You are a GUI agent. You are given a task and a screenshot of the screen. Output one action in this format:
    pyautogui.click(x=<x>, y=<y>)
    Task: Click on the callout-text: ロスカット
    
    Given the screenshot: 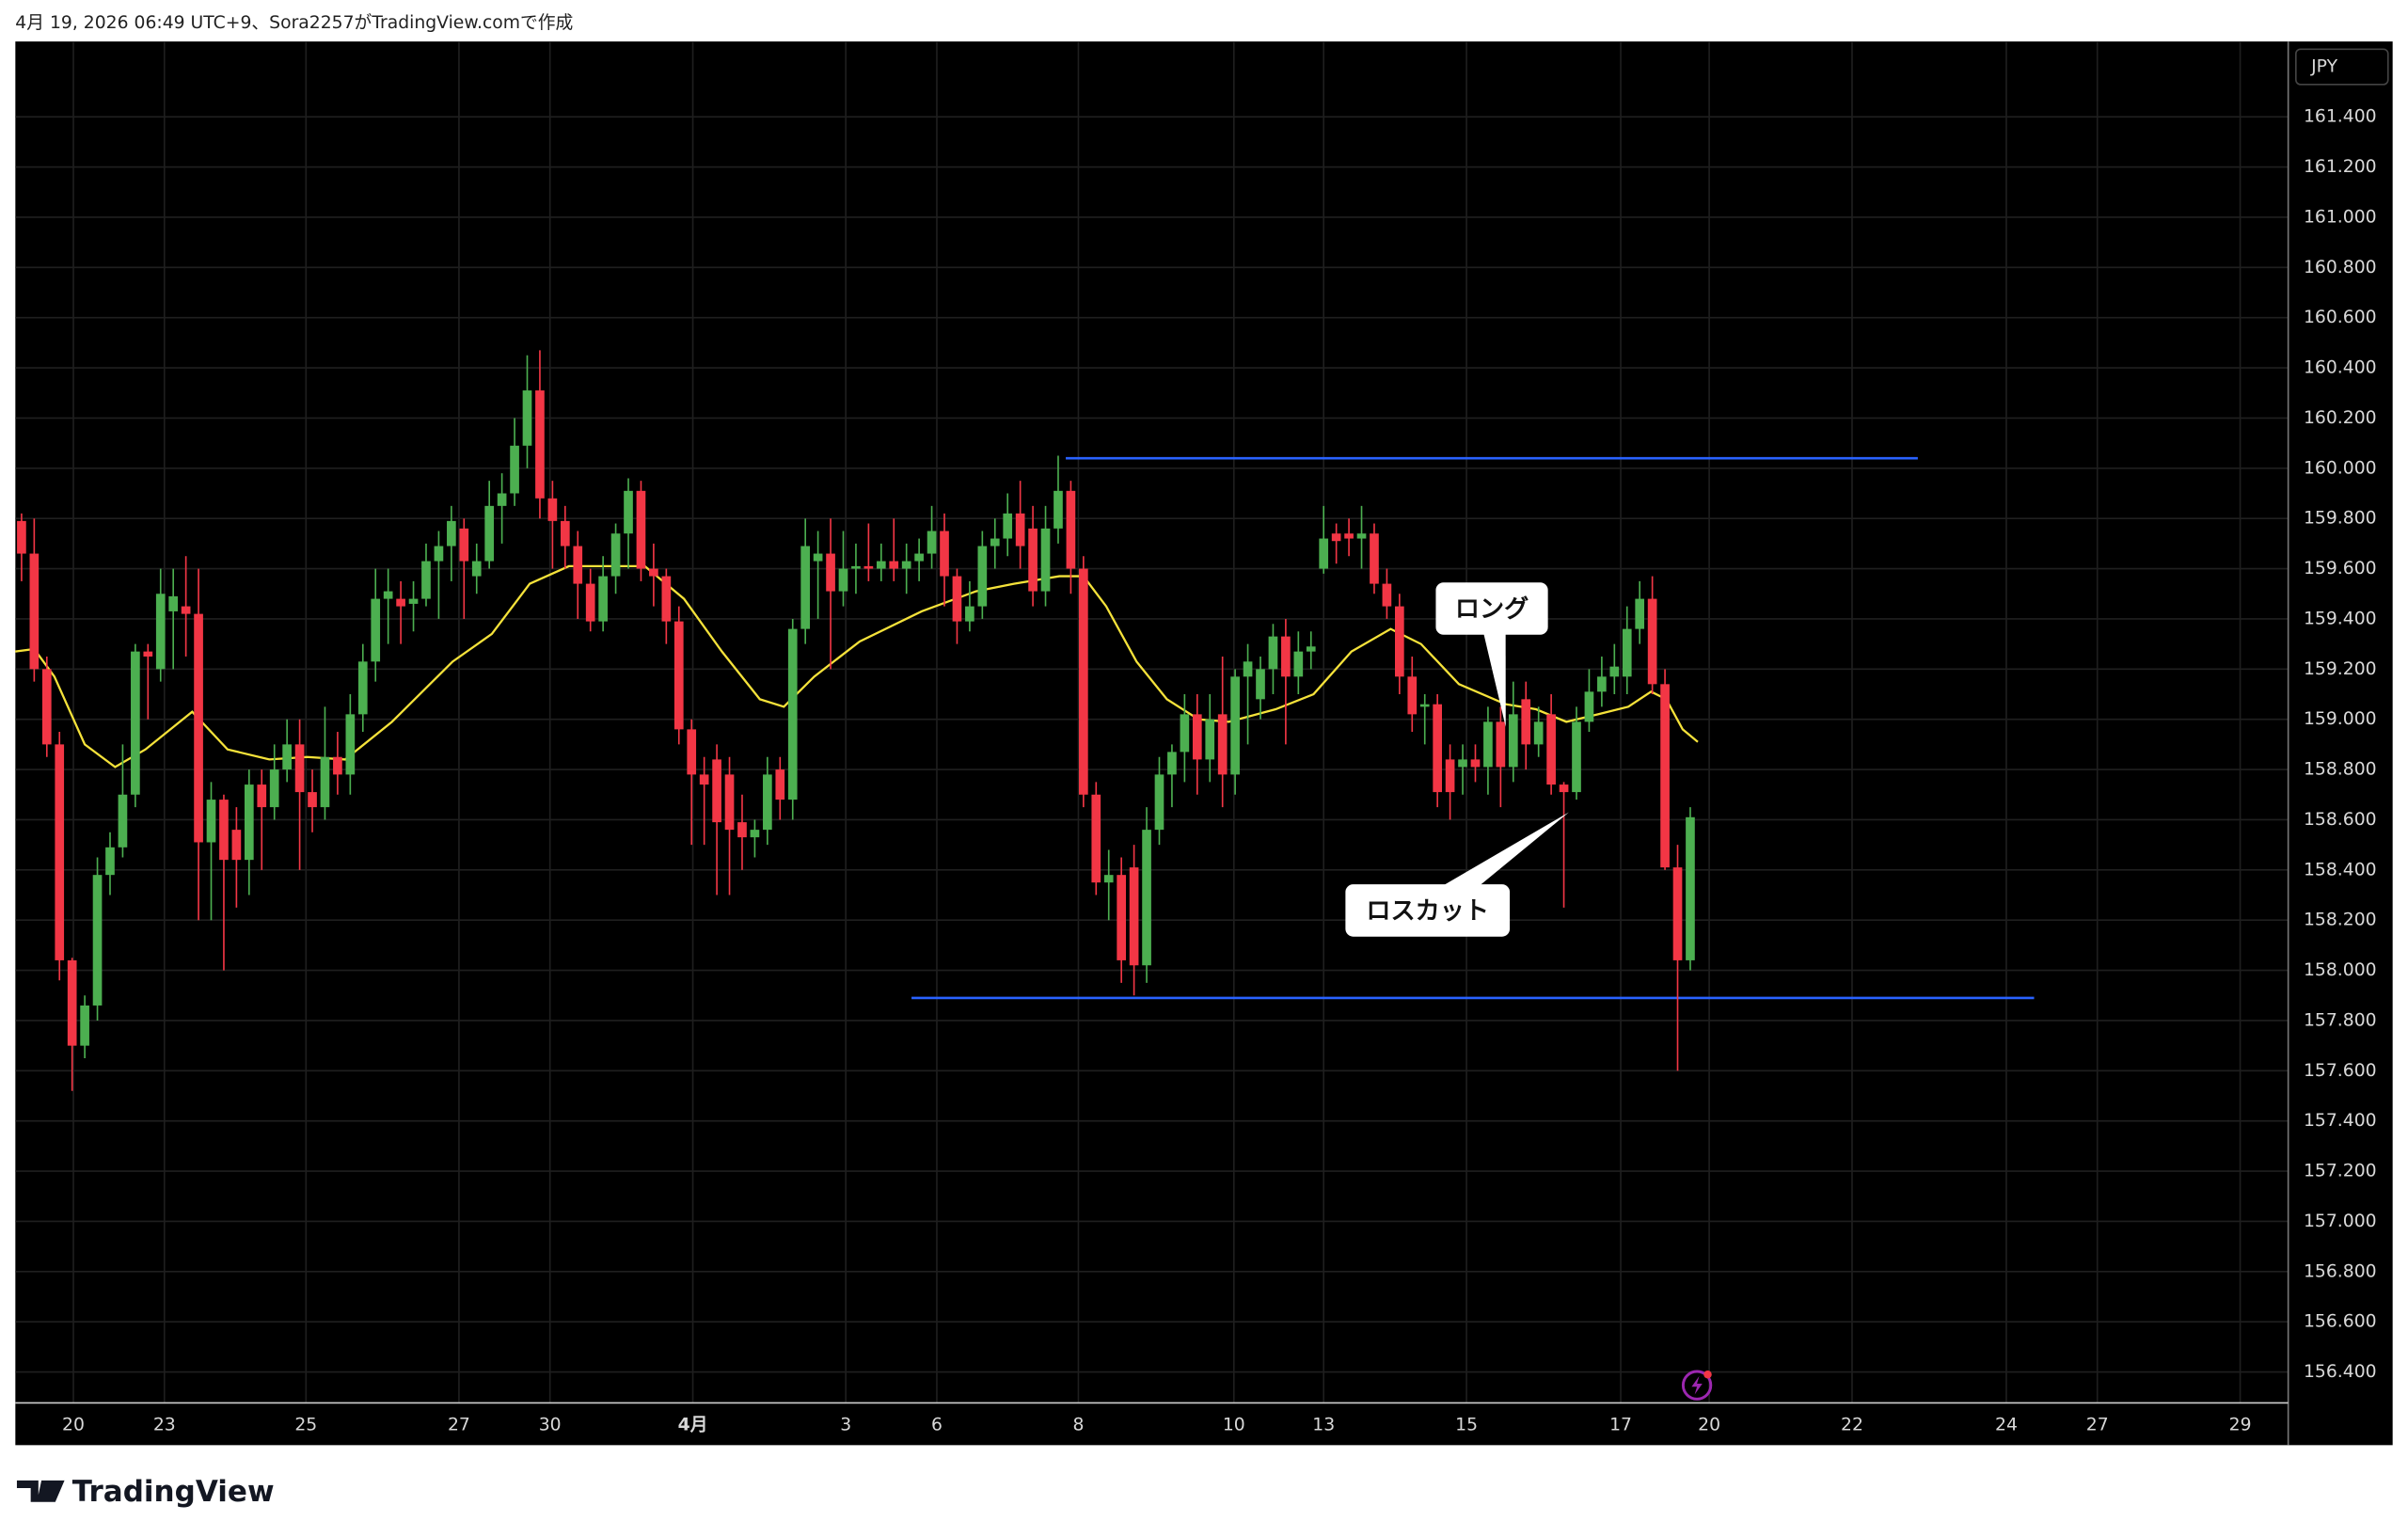 What is the action you would take?
    pyautogui.click(x=1428, y=911)
    